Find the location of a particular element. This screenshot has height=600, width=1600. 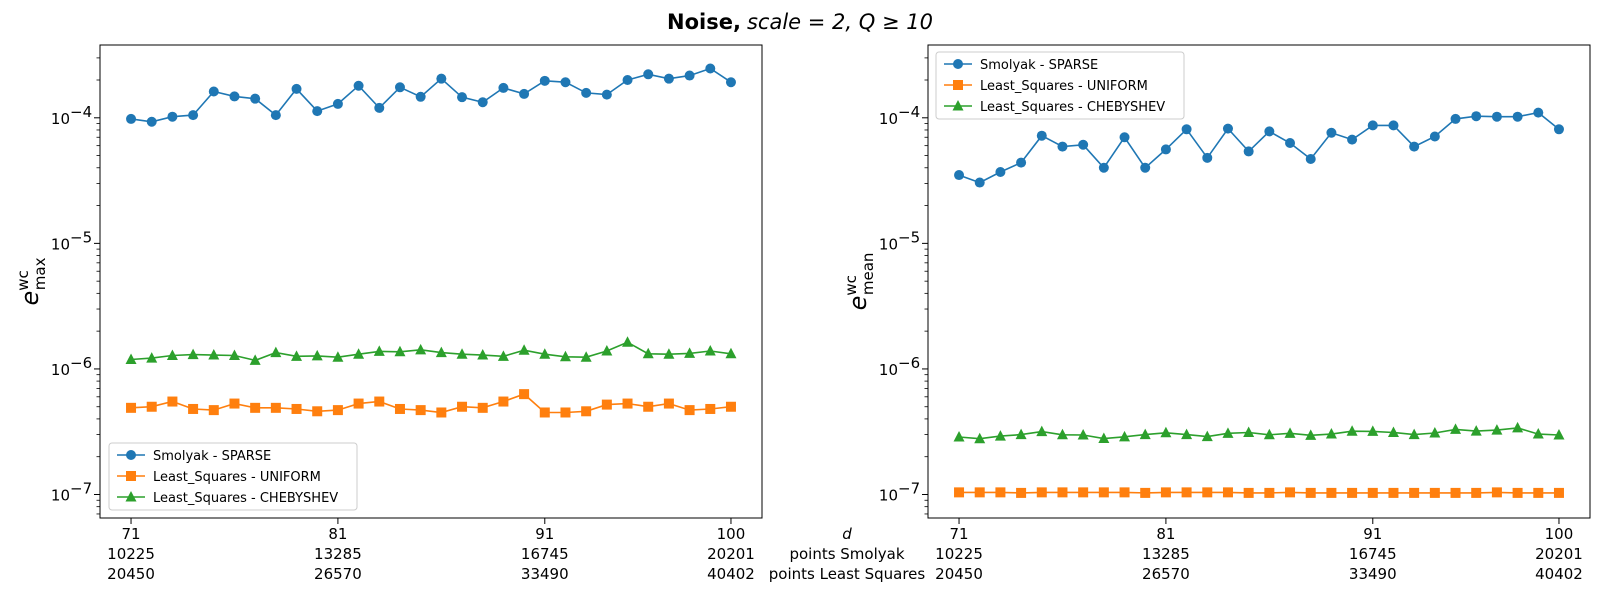

x-axis-row-labels: d points Smolyak points Least Squares is located at coordinates (847, 554).